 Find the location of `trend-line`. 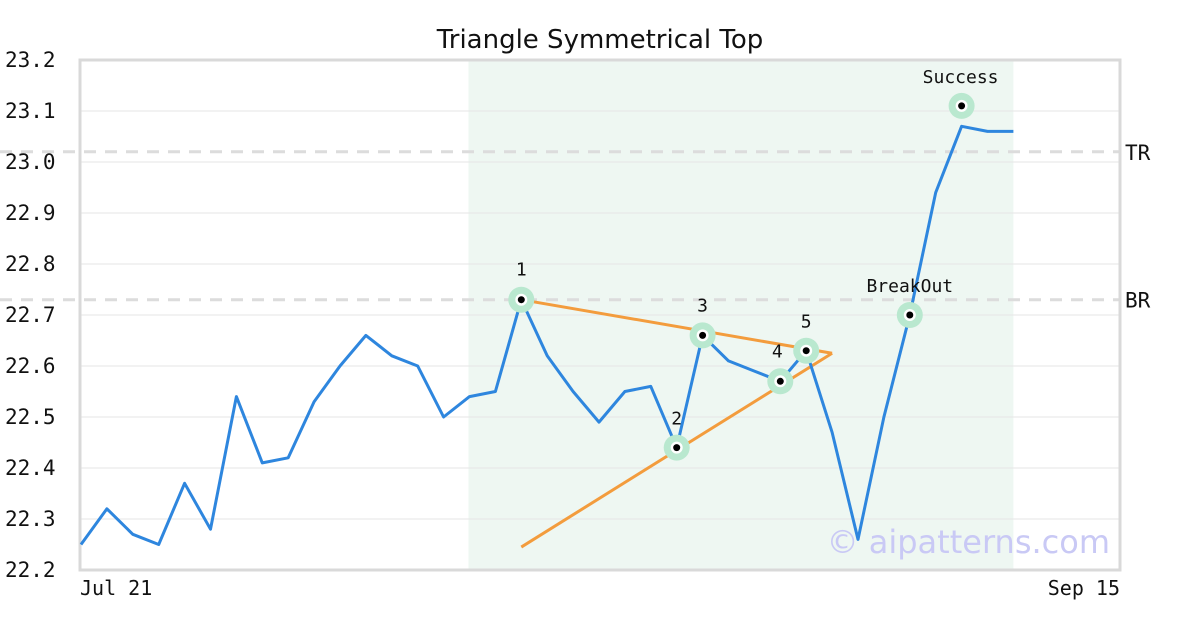

trend-line is located at coordinates (677, 326).